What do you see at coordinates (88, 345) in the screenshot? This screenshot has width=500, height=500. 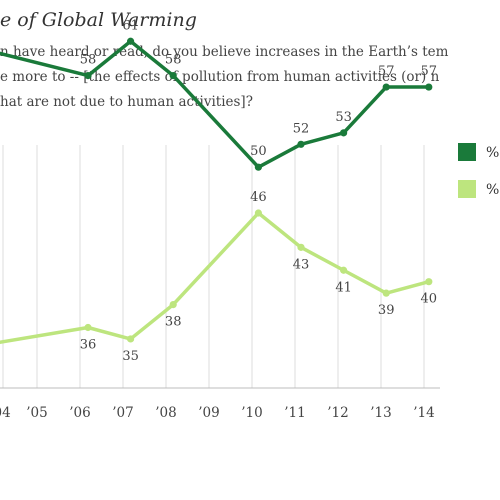 I see `data-label: 36` at bounding box center [88, 345].